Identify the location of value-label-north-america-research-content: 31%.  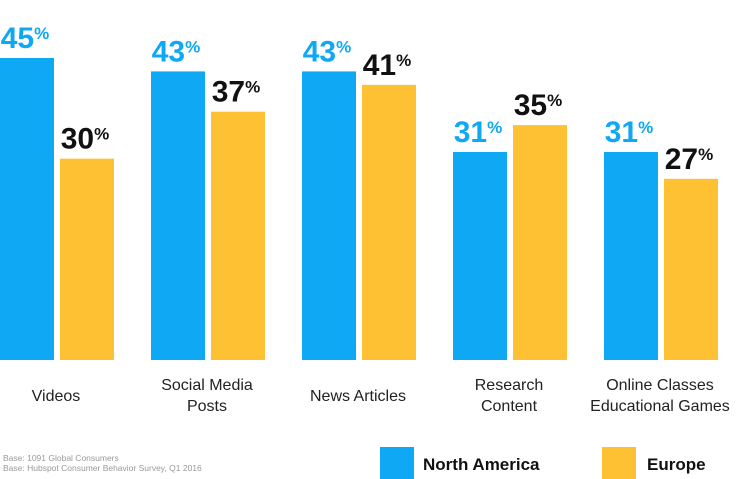
(478, 132).